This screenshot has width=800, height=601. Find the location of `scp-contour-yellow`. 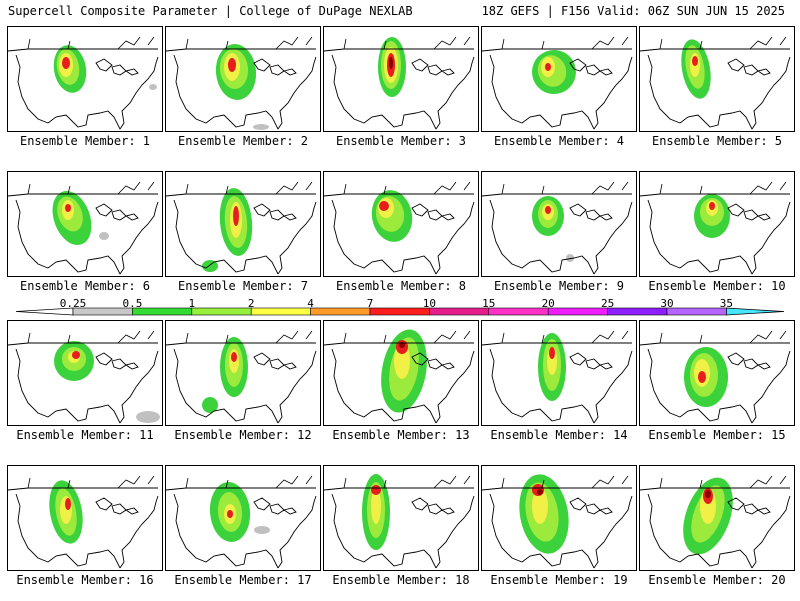

scp-contour-yellow is located at coordinates (540, 506).